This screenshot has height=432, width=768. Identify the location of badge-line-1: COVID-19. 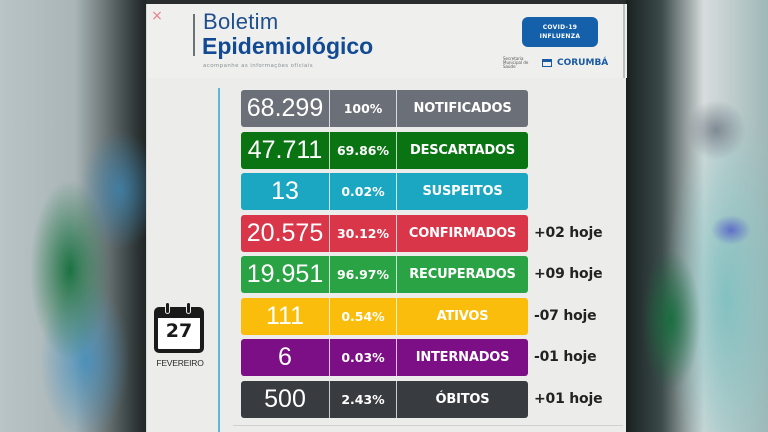
(560, 27).